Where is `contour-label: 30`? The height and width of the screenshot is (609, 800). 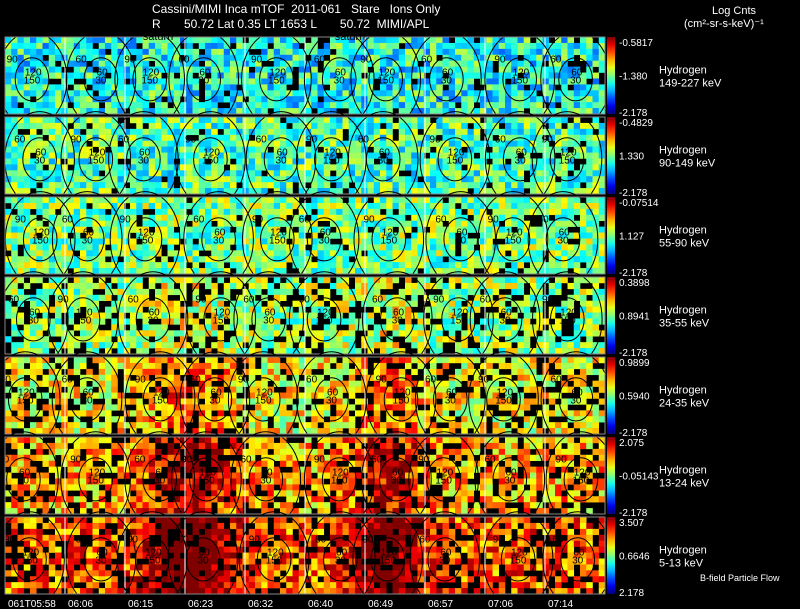
contour-label: 30 is located at coordinates (40, 160).